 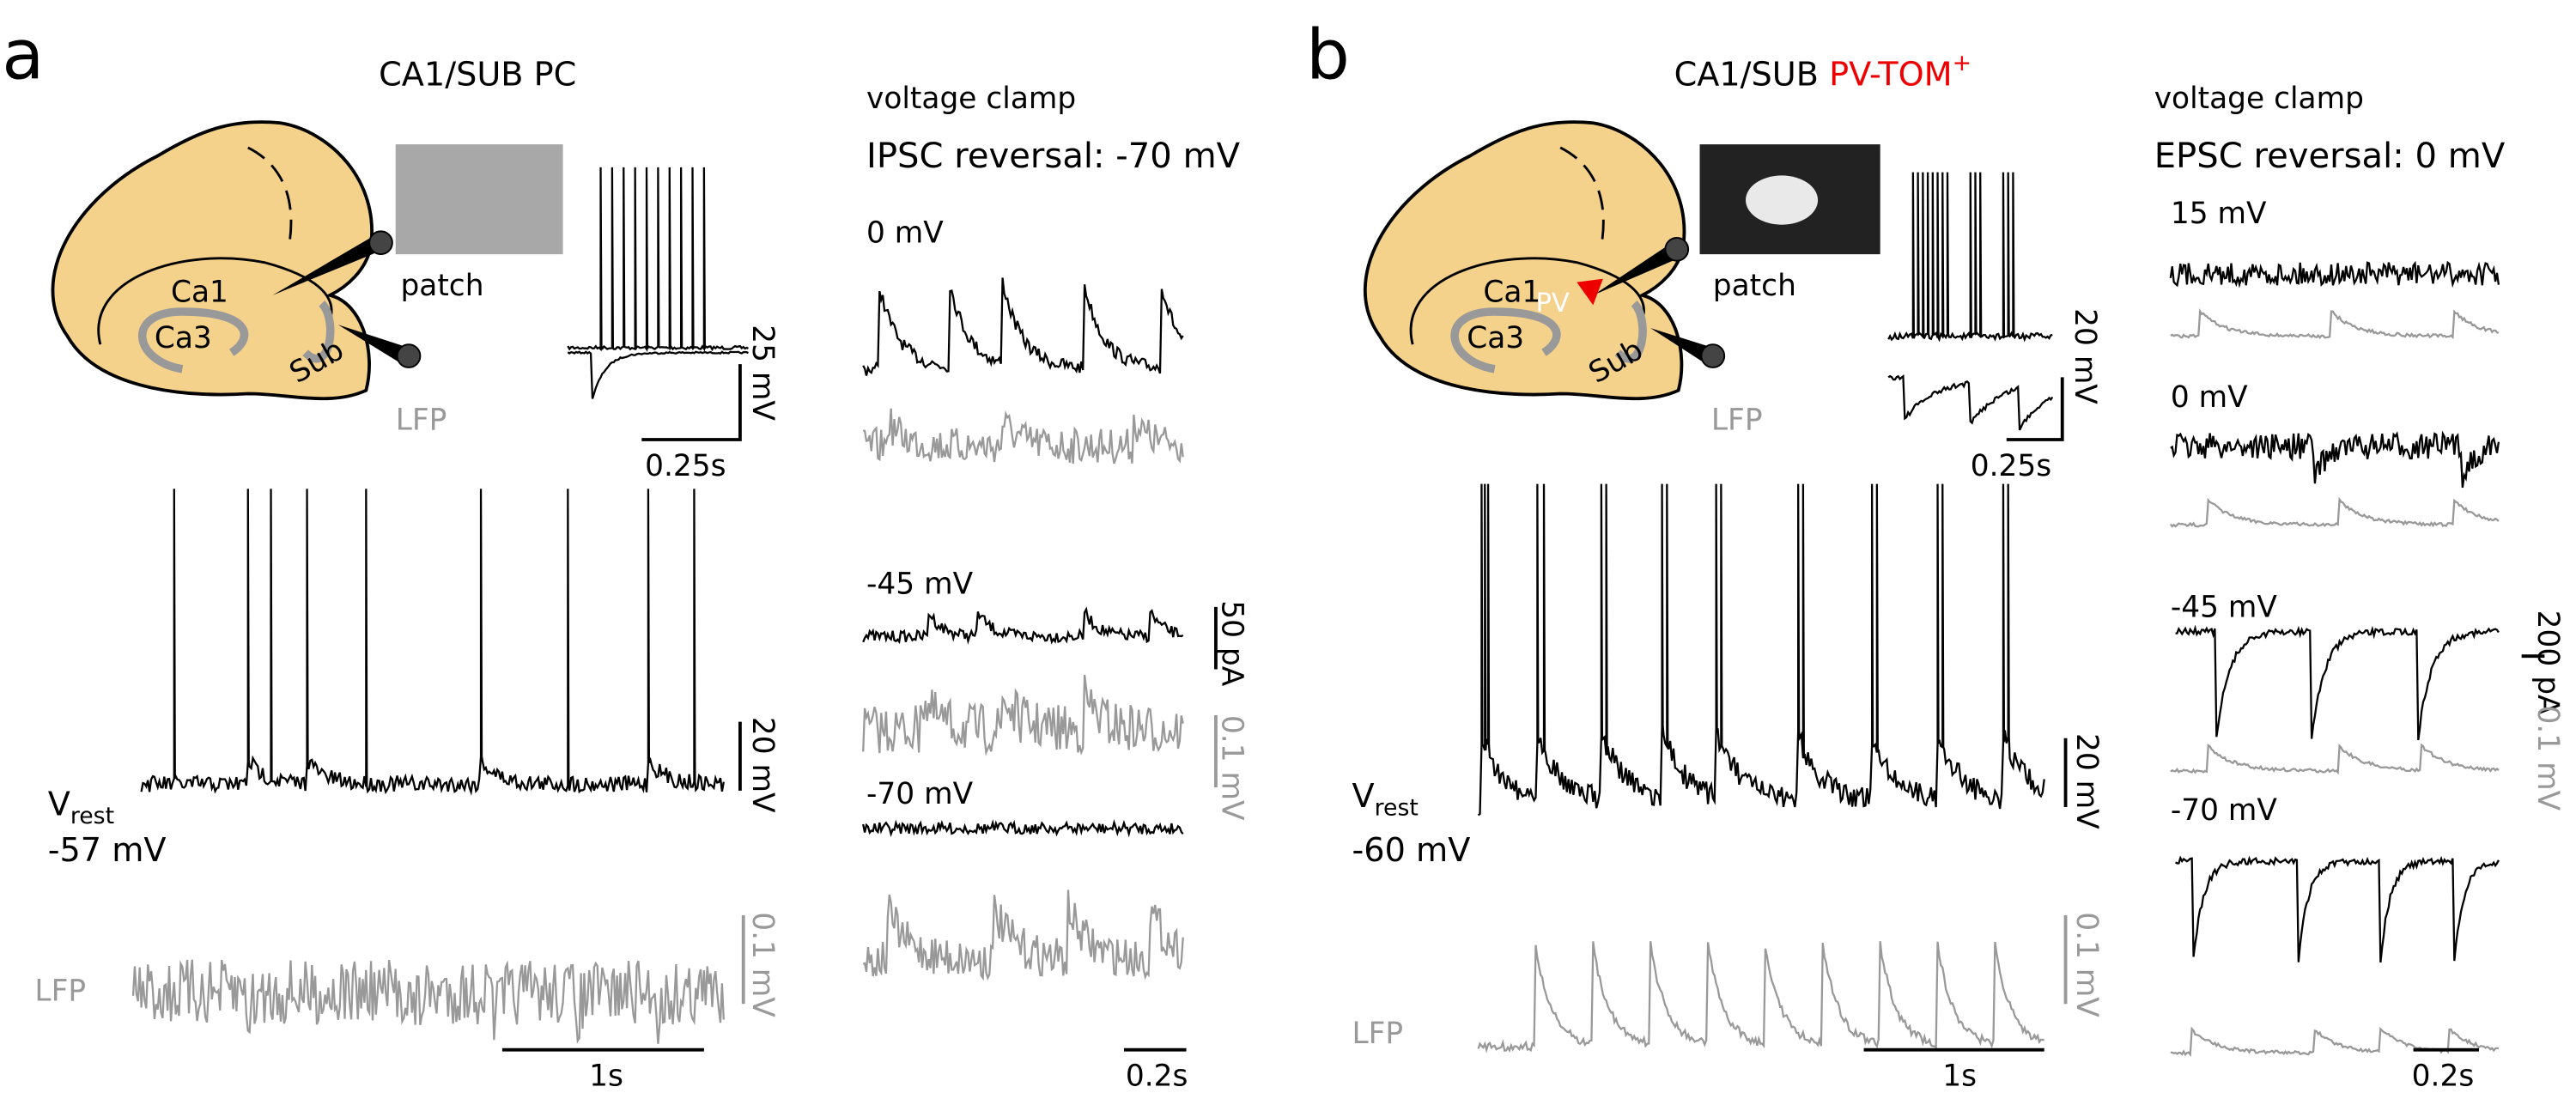 I want to click on panel-label: a, so click(x=23, y=55).